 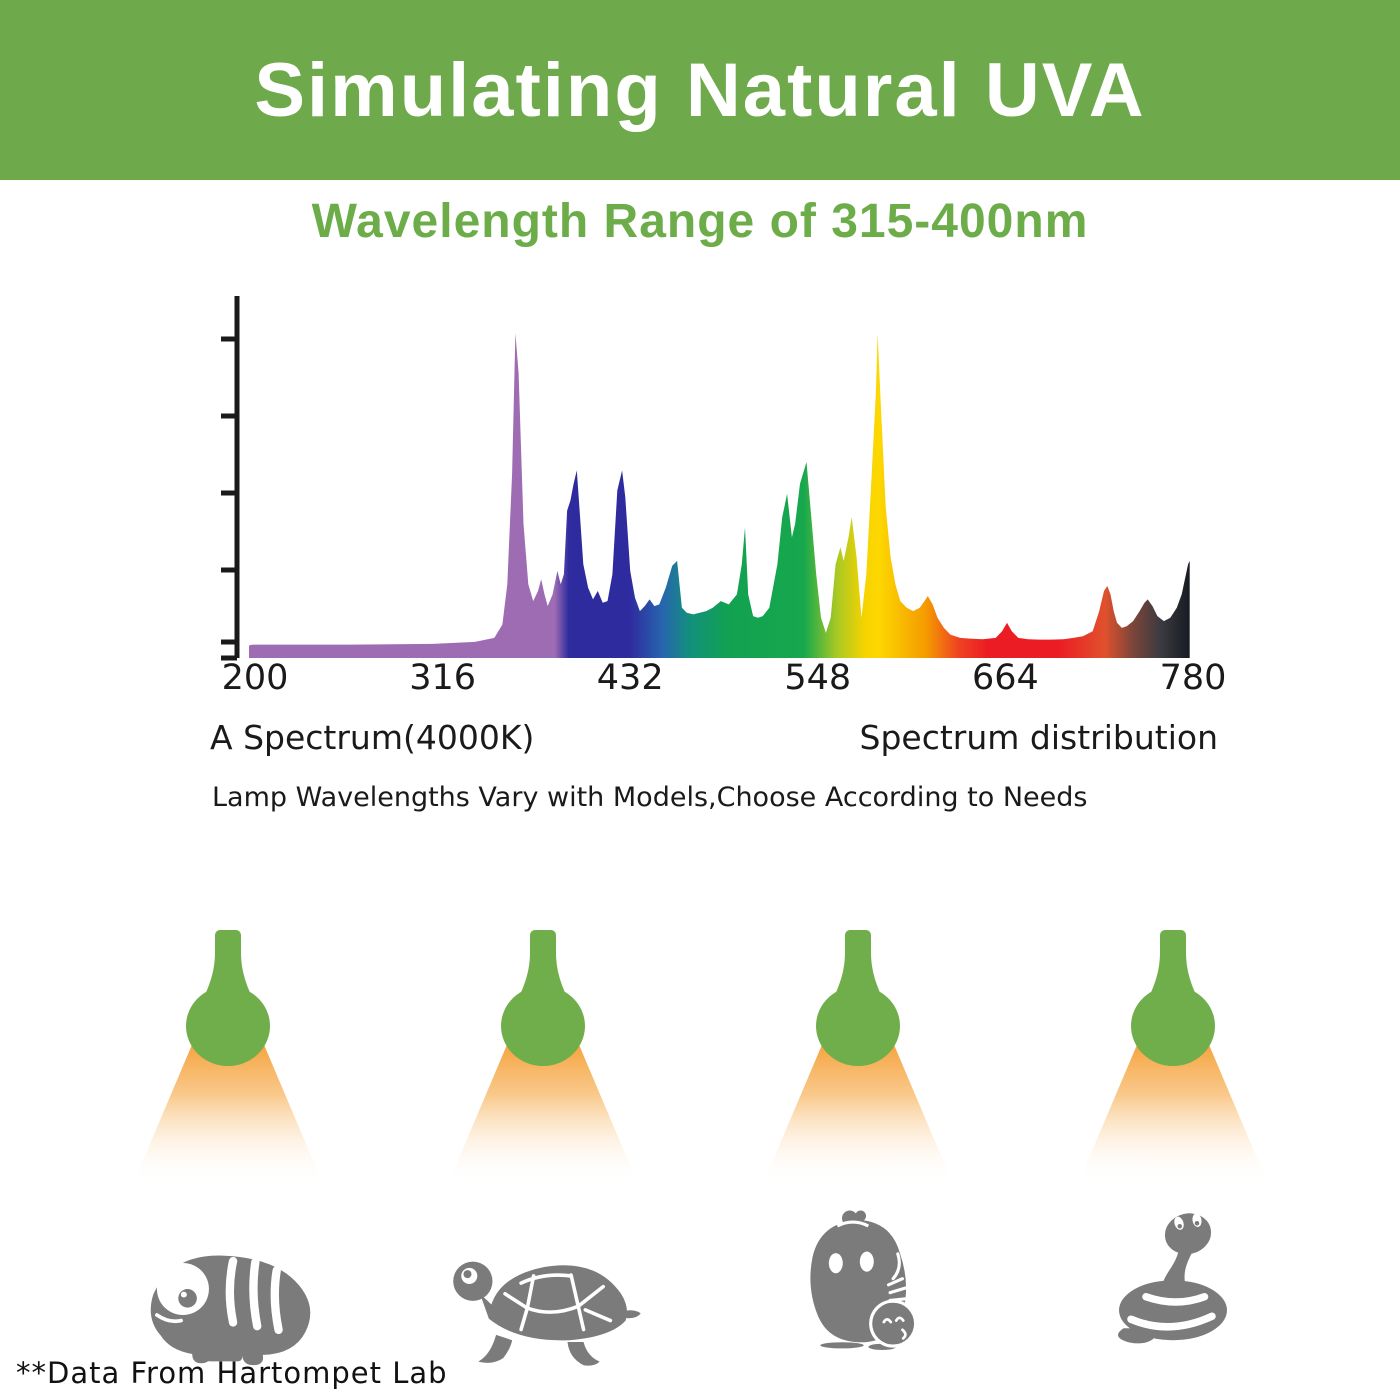 What do you see at coordinates (1038, 737) in the screenshot?
I see `caption-right: Spectrum distribution` at bounding box center [1038, 737].